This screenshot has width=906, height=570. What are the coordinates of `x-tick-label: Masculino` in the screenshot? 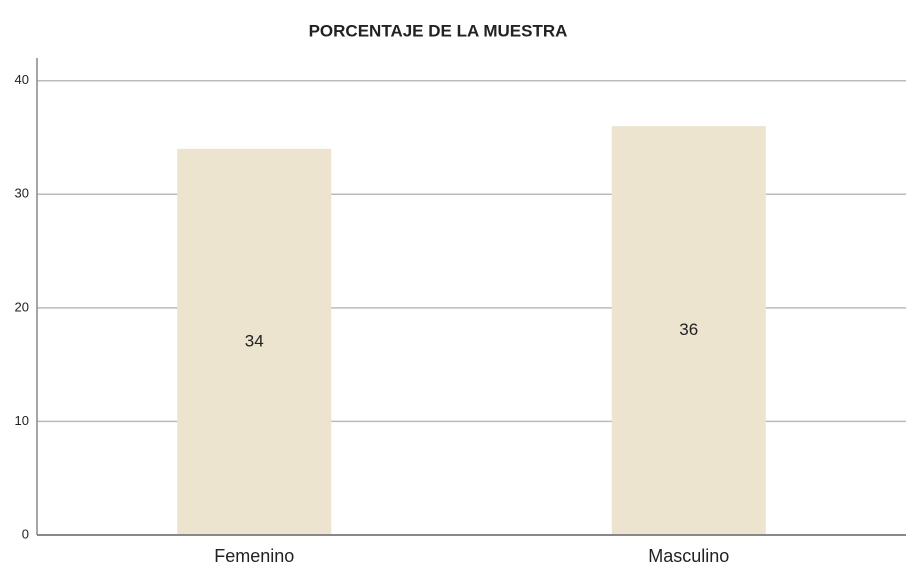 It's located at (688, 556).